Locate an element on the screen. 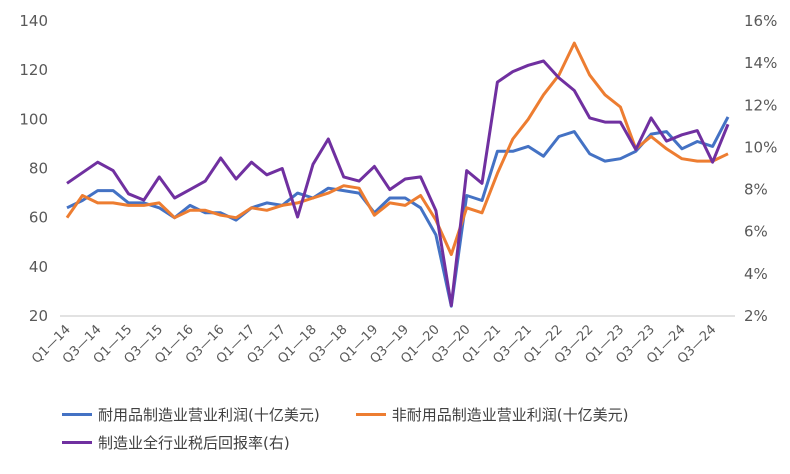 The height and width of the screenshot is (474, 790). y2-tick-label: 14% is located at coordinates (760, 63).